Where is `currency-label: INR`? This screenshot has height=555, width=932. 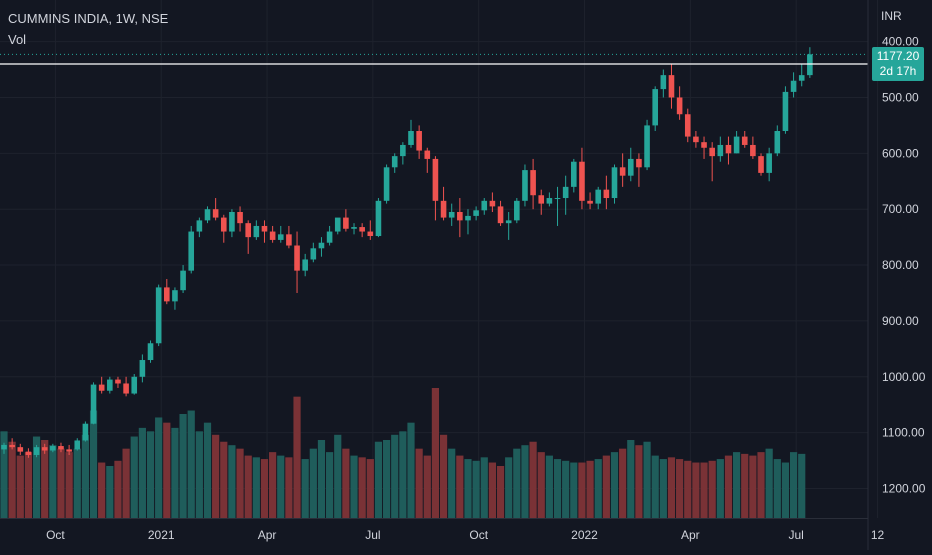 currency-label: INR is located at coordinates (891, 16).